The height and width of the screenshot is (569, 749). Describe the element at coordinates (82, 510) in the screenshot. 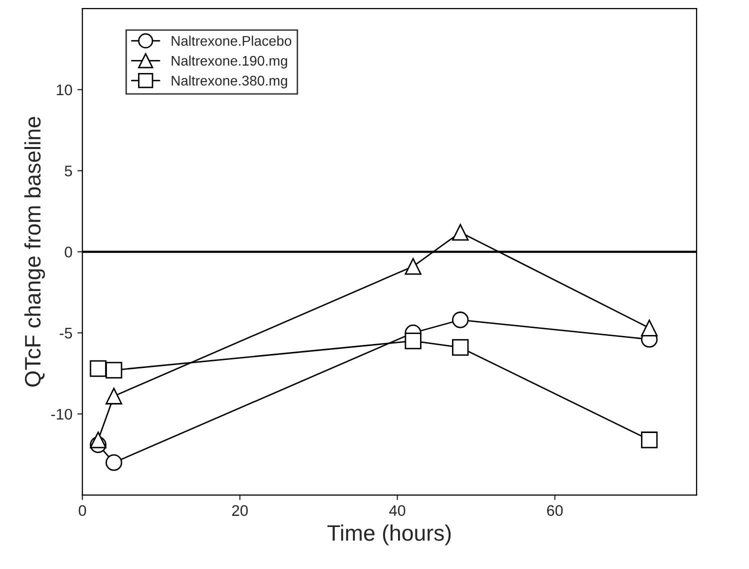

I see `x-tick-label: 0` at that location.